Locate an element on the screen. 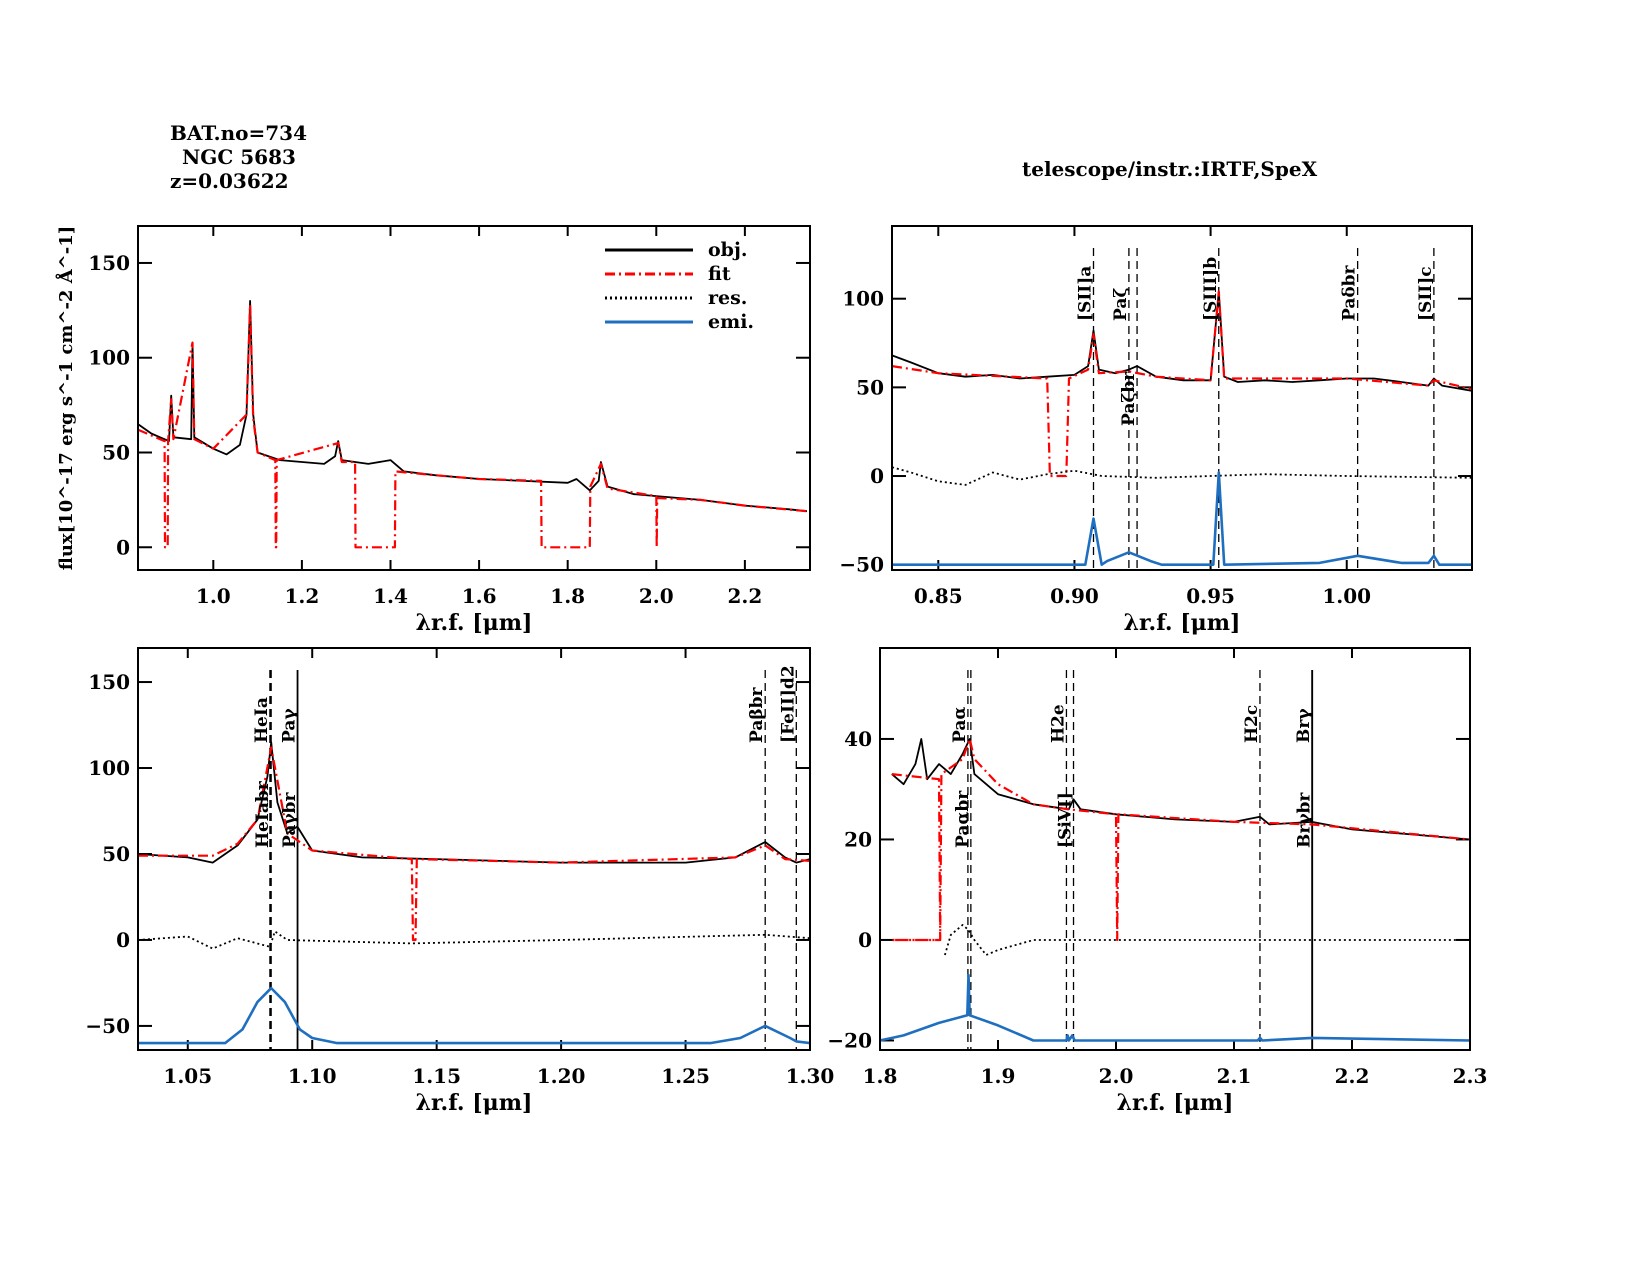 Image resolution: width=1650 pixels, height=1275 pixels. legend-label: obj. is located at coordinates (727, 250).